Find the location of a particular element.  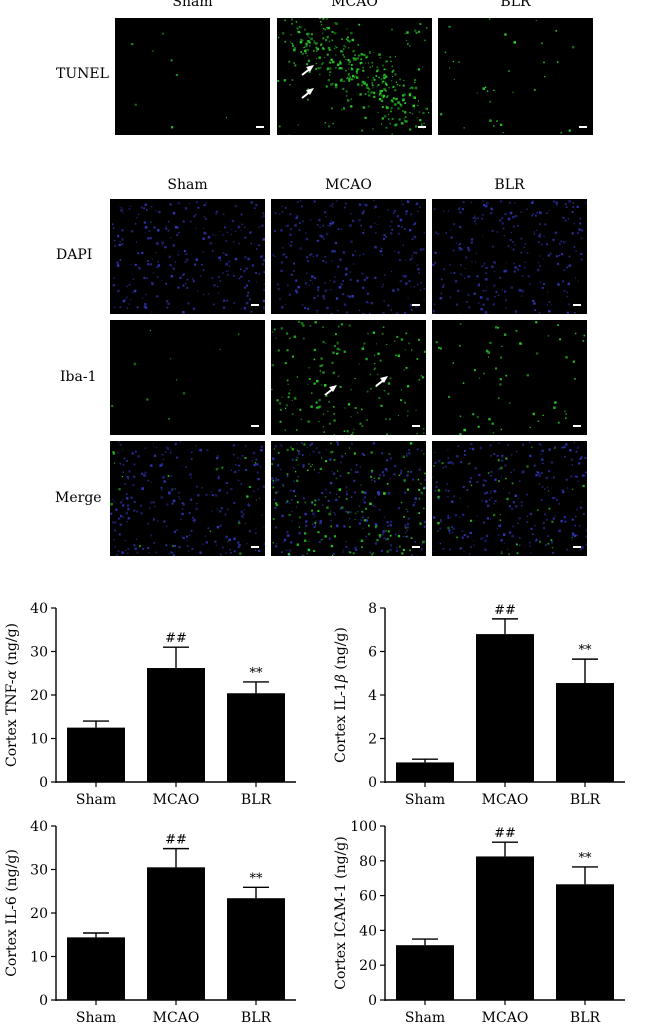

y-tick-label: 100 is located at coordinates (363, 827).